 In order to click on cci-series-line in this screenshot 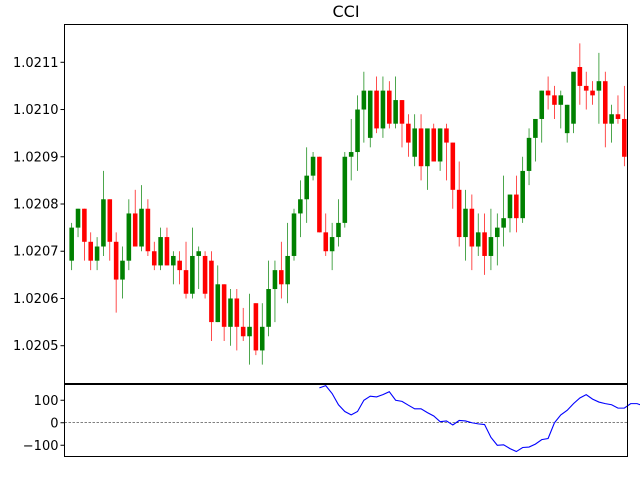, I will do `click(479, 418)`.